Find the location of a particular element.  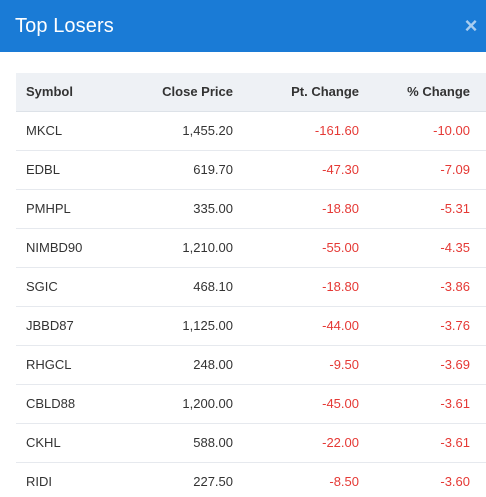

pct-change-cell: -3.86 is located at coordinates (423, 287).